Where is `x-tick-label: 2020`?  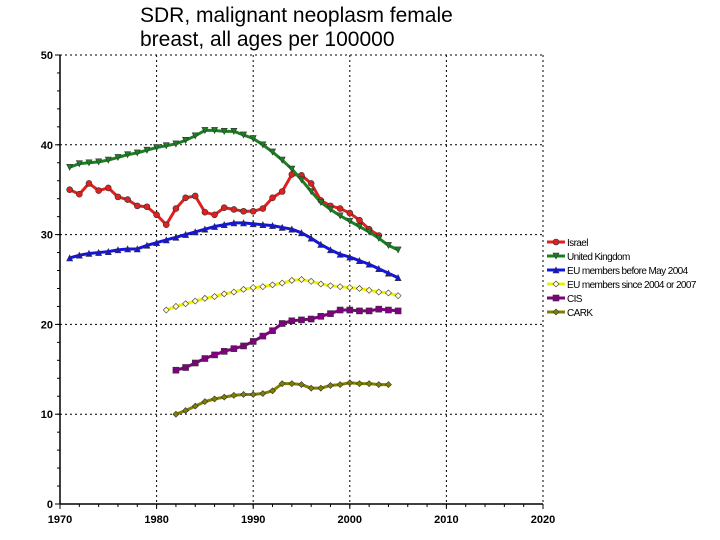 x-tick-label: 2020 is located at coordinates (543, 520).